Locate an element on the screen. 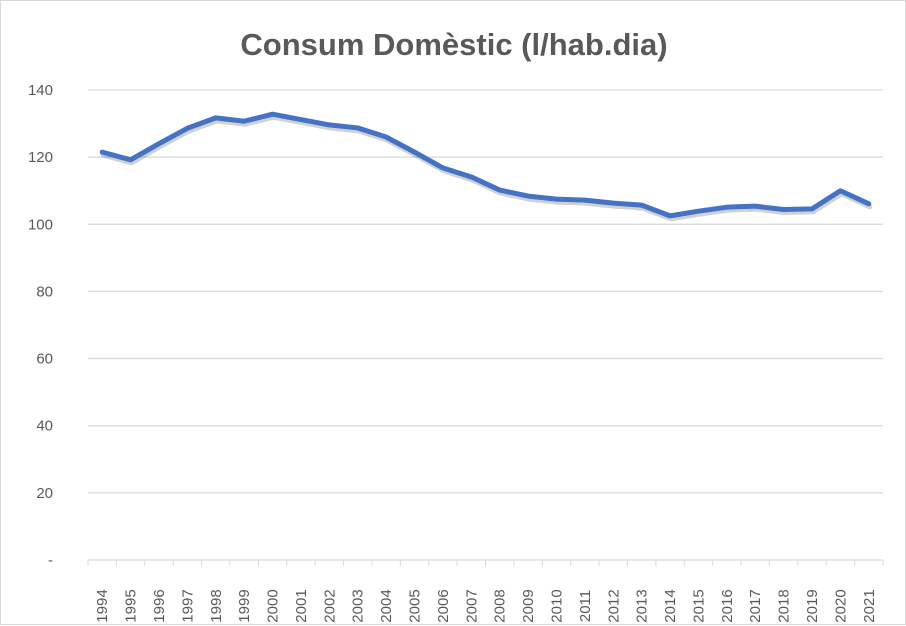 This screenshot has width=906, height=626. x-tick-label: 2006 is located at coordinates (443, 605).